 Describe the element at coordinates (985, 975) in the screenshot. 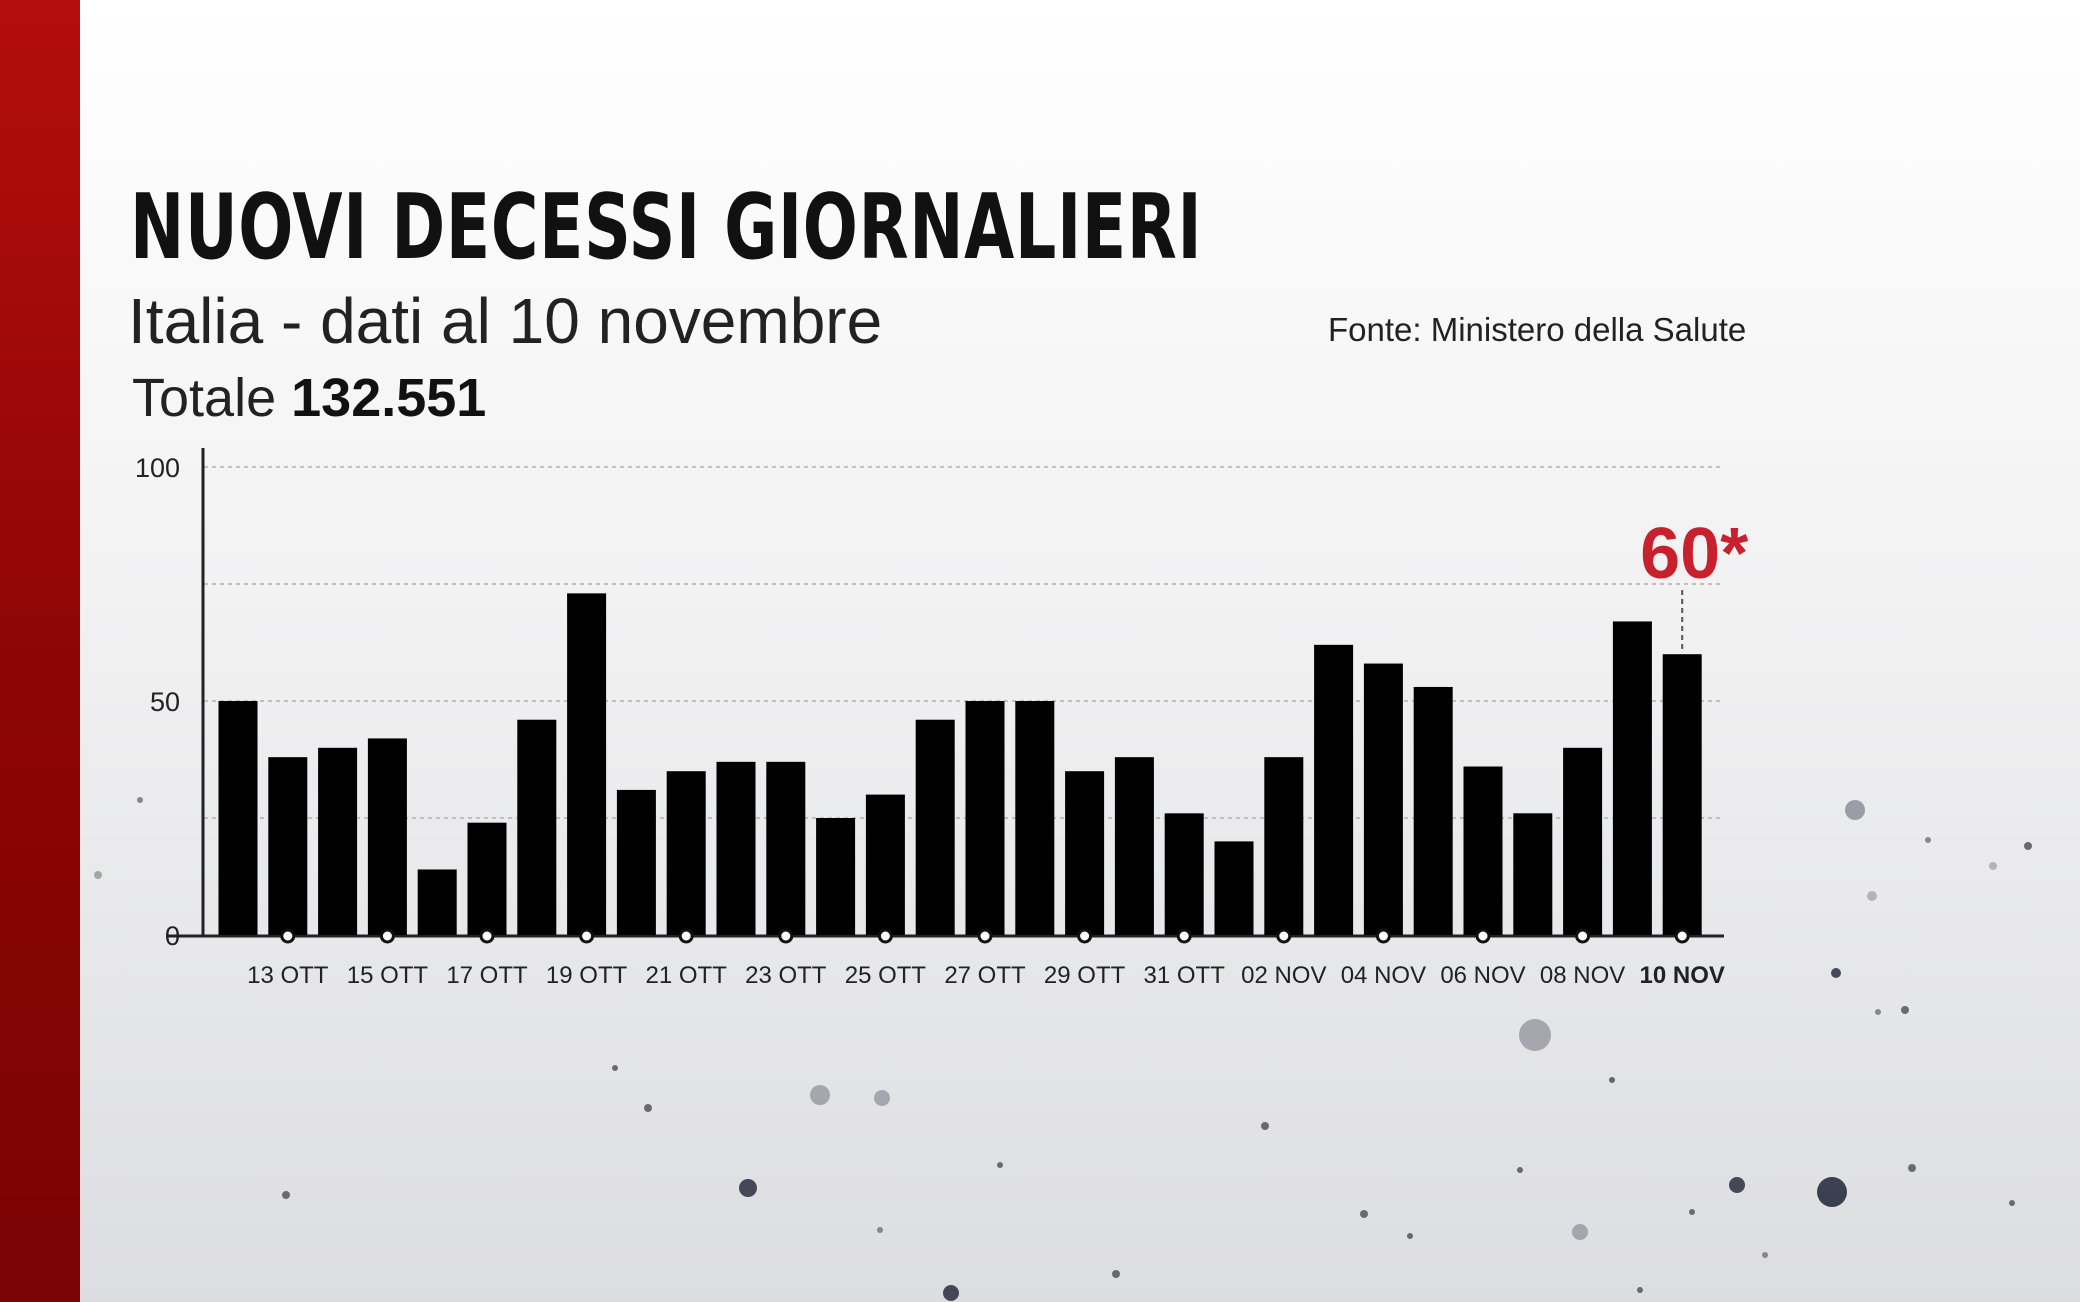

I see `x-tick-label: 27 OTT` at that location.